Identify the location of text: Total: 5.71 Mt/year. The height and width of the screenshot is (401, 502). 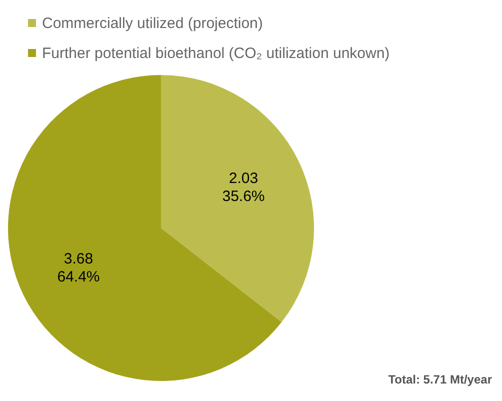
(440, 379).